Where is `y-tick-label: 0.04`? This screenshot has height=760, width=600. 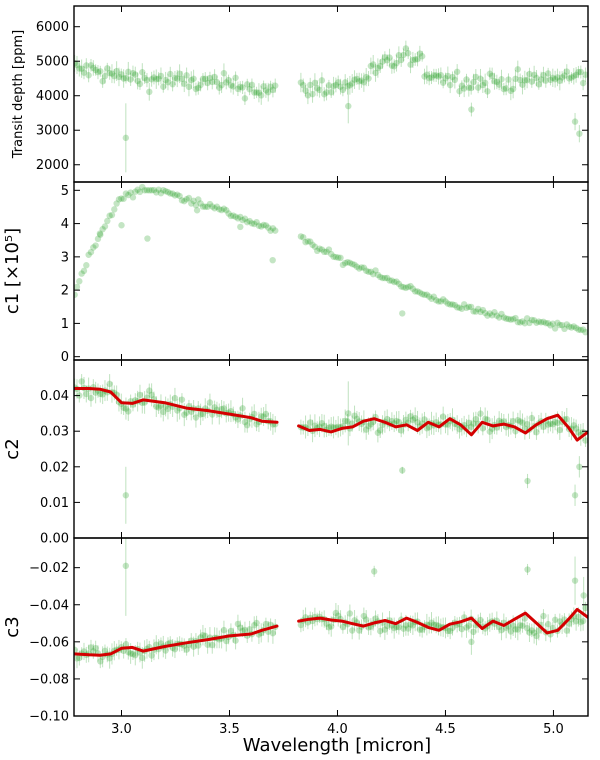 y-tick-label: 0.04 is located at coordinates (54, 396).